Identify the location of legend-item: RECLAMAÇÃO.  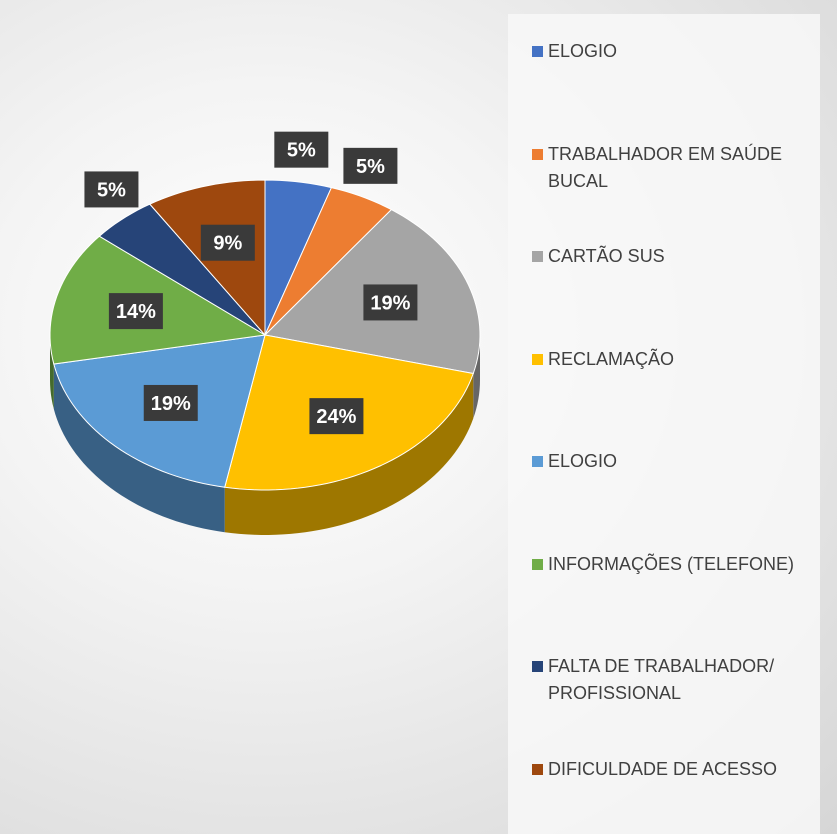
(684, 359).